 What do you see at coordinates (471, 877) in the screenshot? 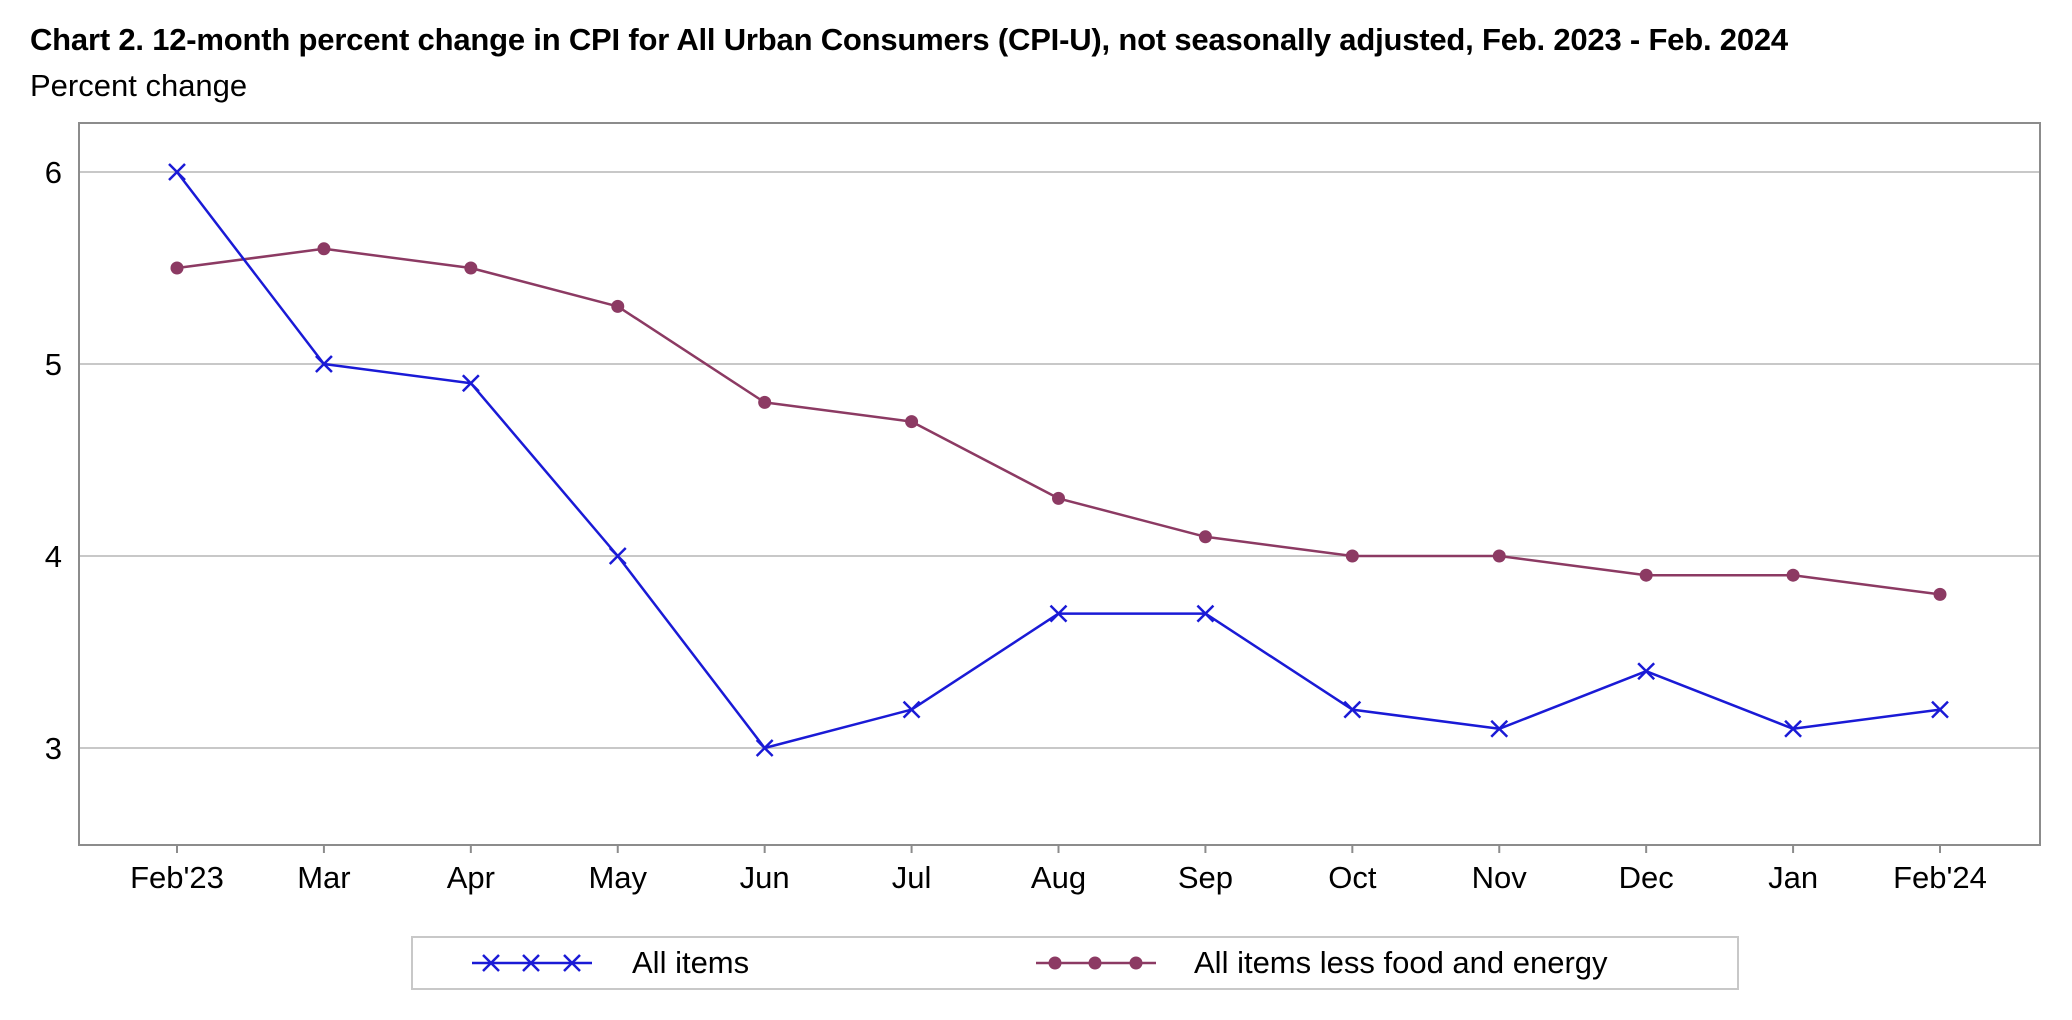
I see `x-tick-label-2: Apr` at bounding box center [471, 877].